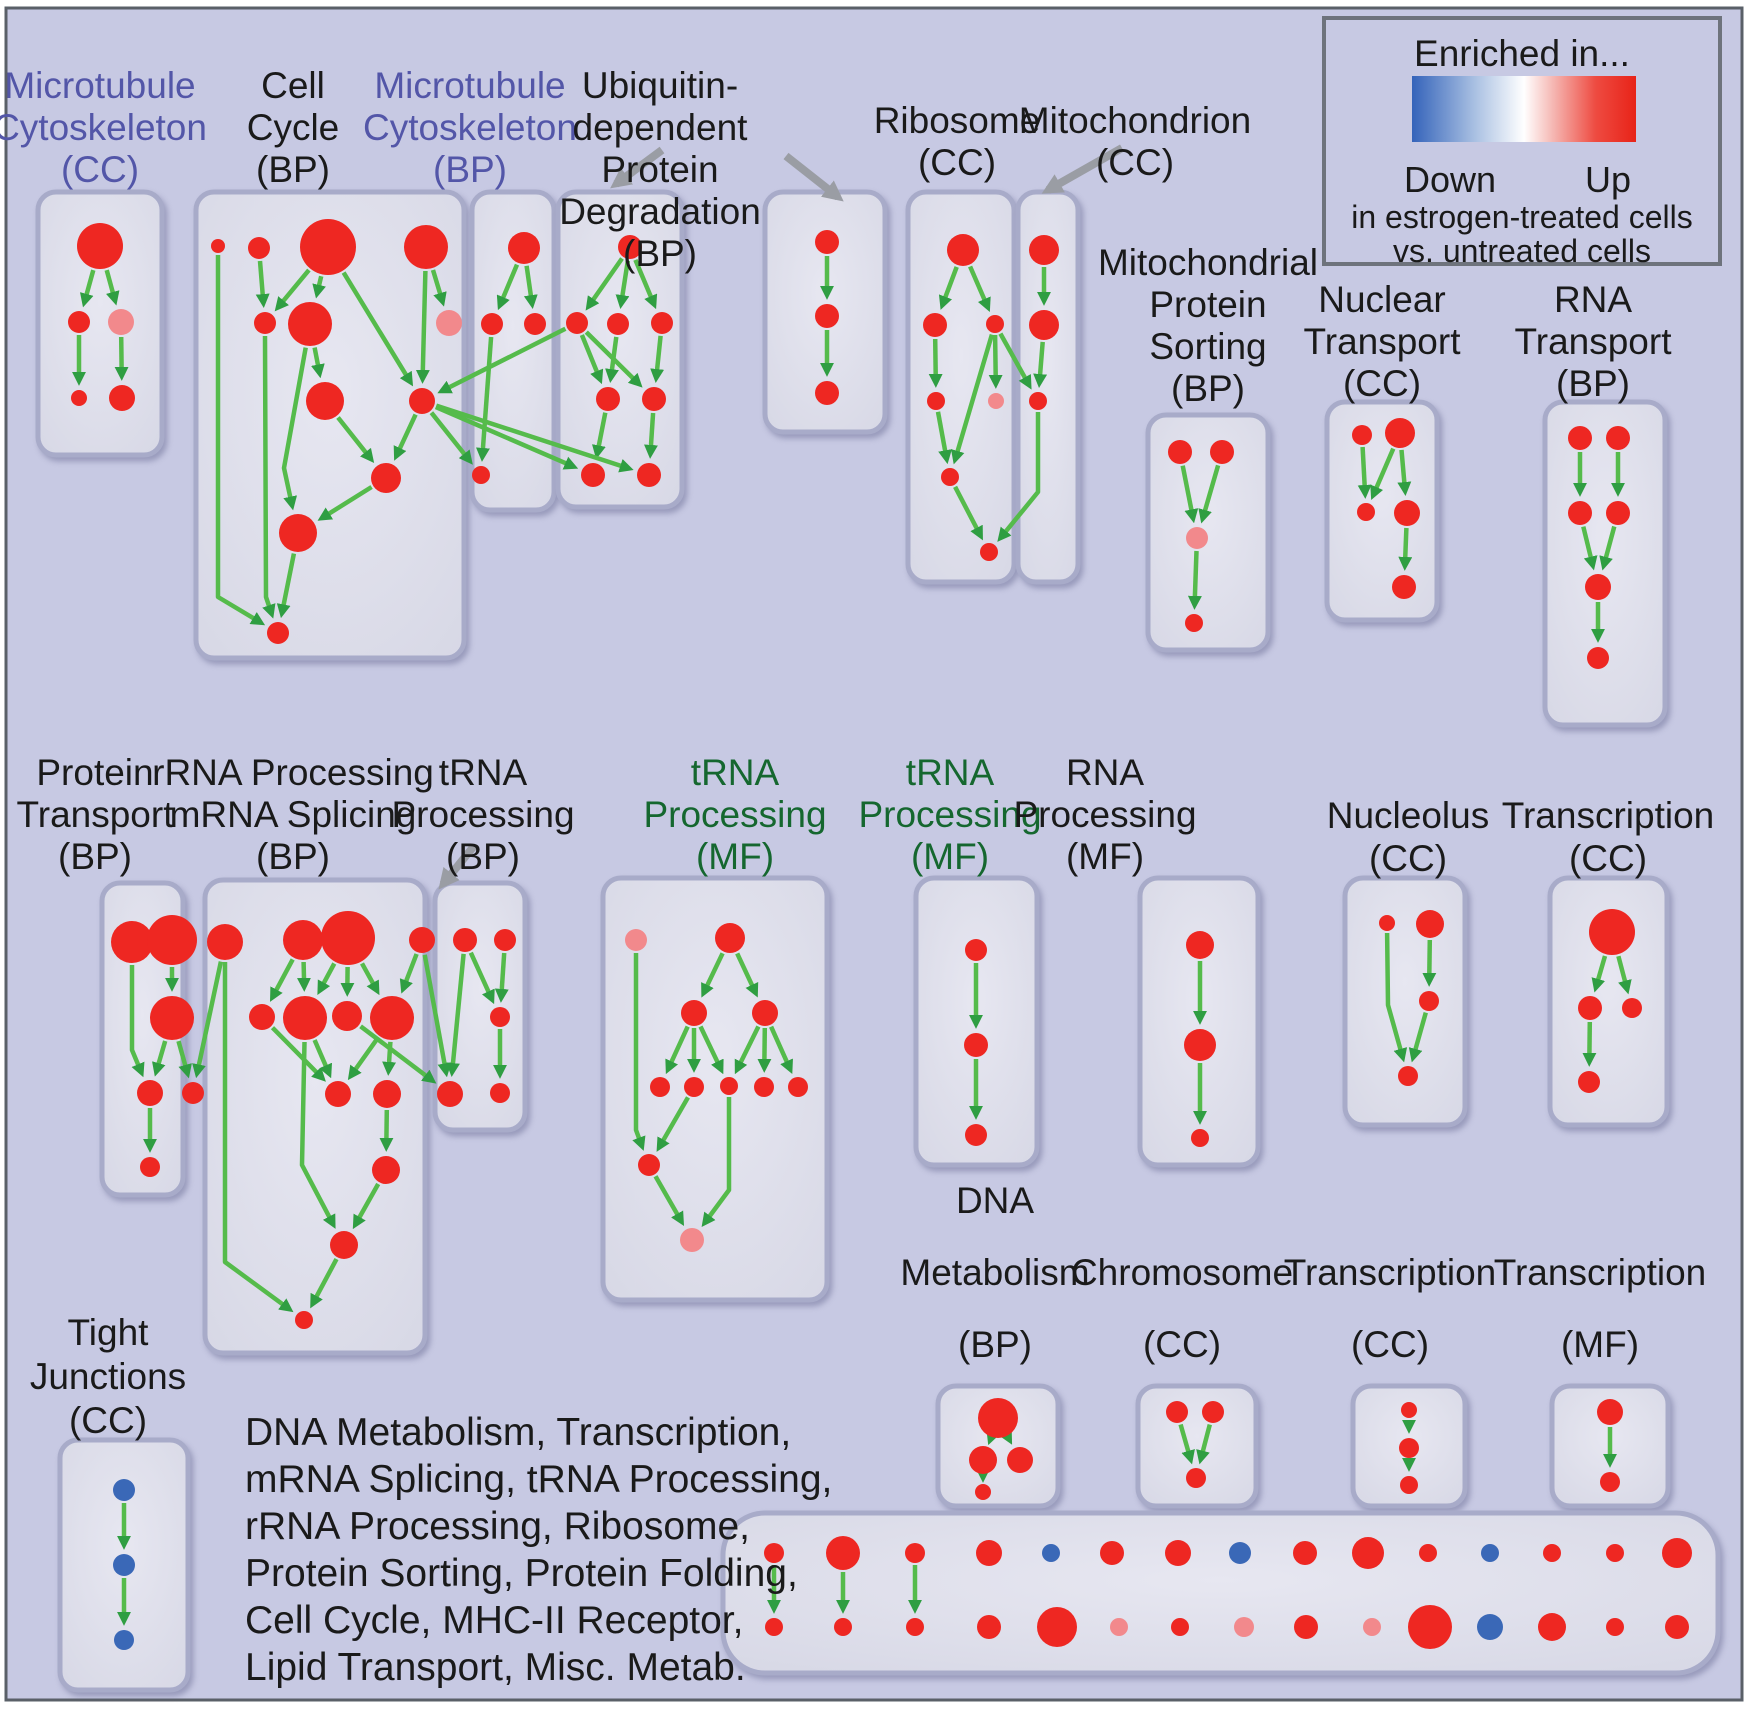 The image size is (1750, 1715). Describe the element at coordinates (470, 127) in the screenshot. I see `label-microtubule-cytoskeleton-bp: Microtubule Cytoskeleton (BP)` at that location.